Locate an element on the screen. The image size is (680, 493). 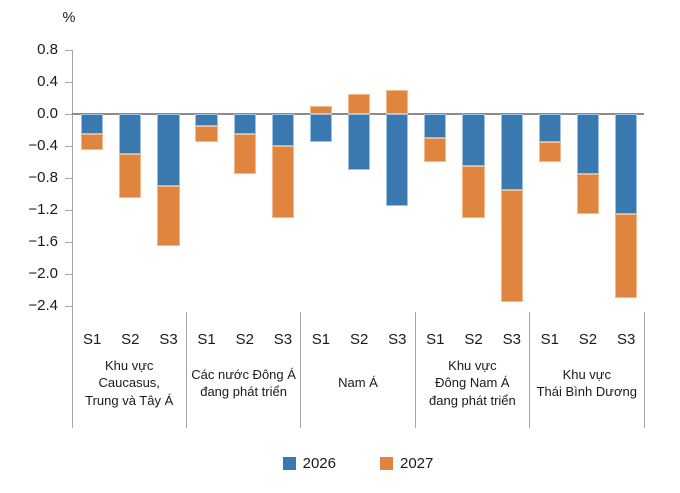
bar-2027-group1-s3 is located at coordinates (168, 216).